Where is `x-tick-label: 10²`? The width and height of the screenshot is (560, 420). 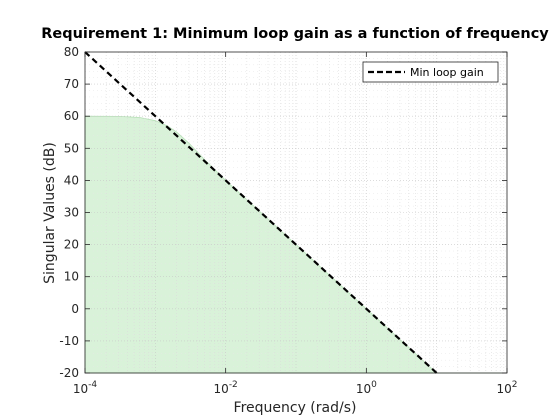 x-tick-label: 10² is located at coordinates (506, 388).